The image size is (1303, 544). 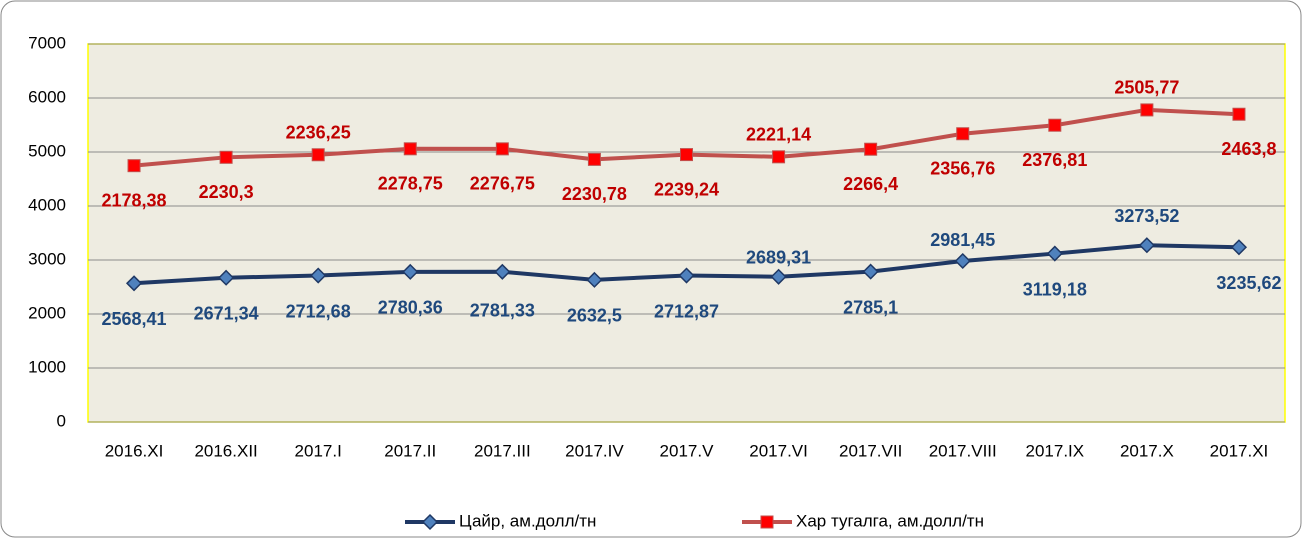 I want to click on data-label: 2785,1, so click(x=870, y=307).